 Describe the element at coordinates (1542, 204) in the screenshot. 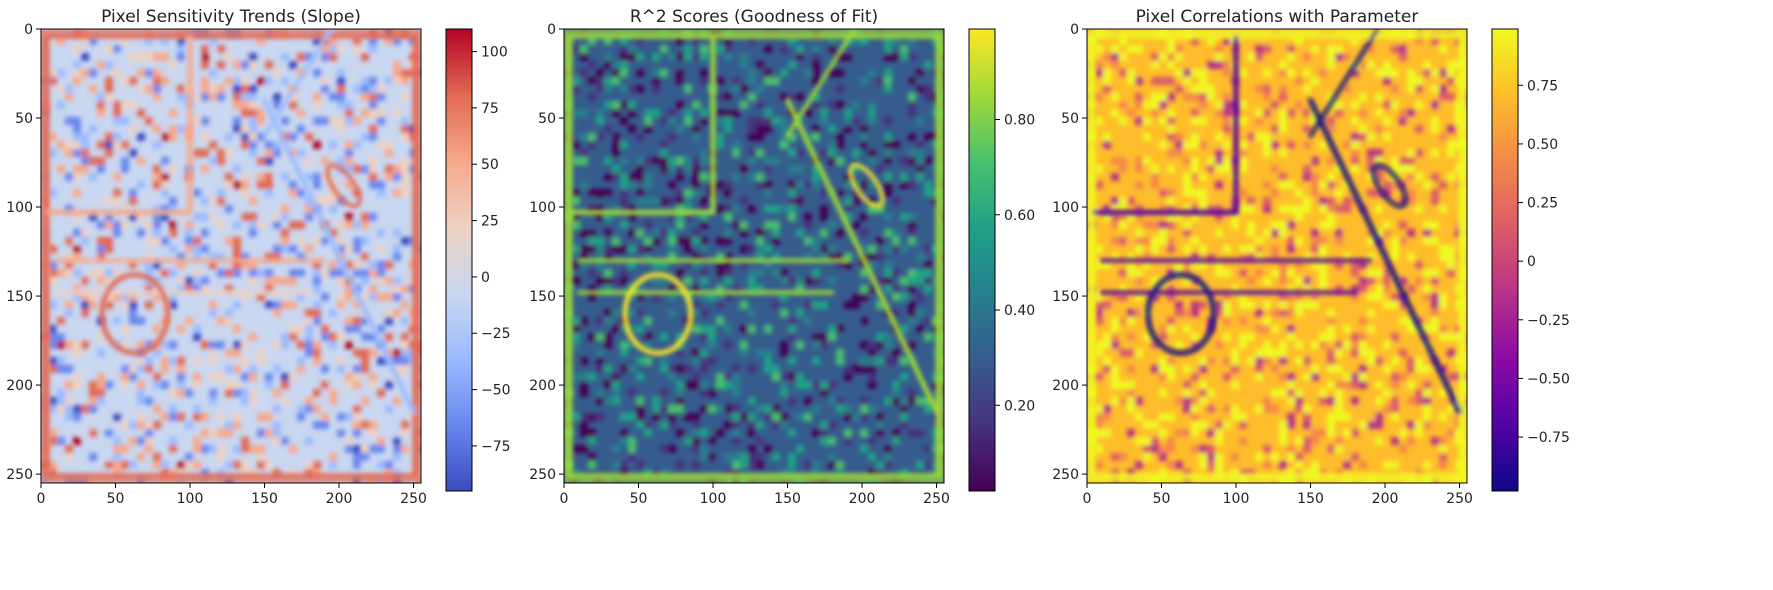

I see `colorbar-tick-label: 0.25` at that location.